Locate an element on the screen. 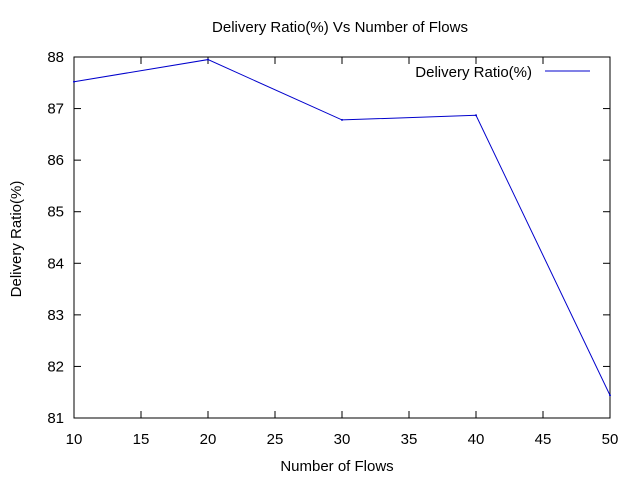  legend-series-label: Delivery Ratio(%) is located at coordinates (473, 72).